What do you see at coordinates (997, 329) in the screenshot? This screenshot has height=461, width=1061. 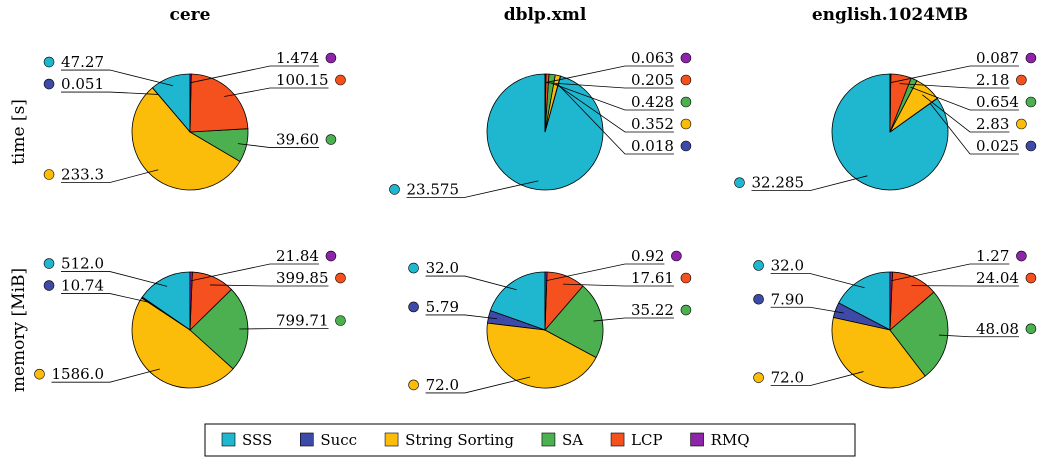 I see `value-label: 48.08` at bounding box center [997, 329].